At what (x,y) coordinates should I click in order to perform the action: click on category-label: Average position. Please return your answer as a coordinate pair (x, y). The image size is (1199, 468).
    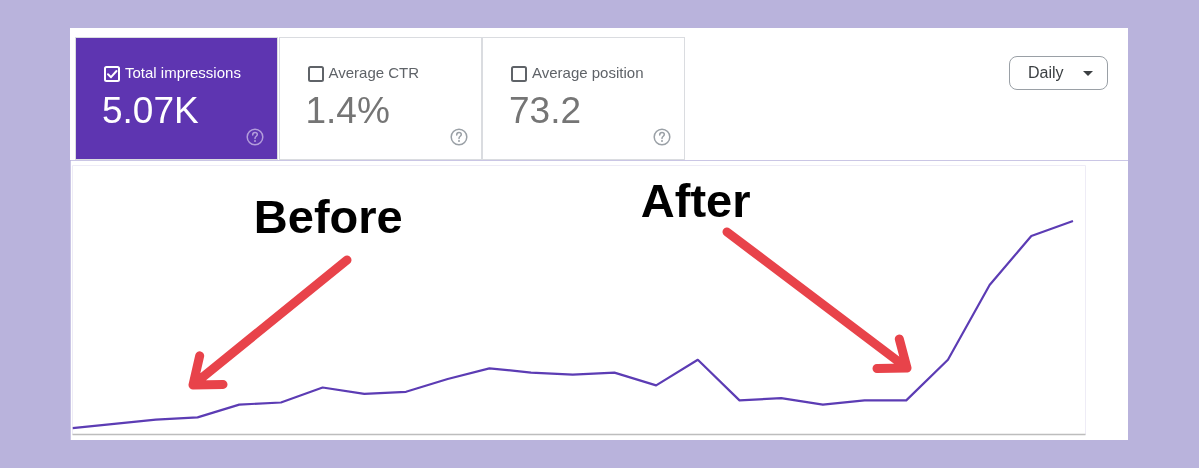
    Looking at the image, I should click on (588, 73).